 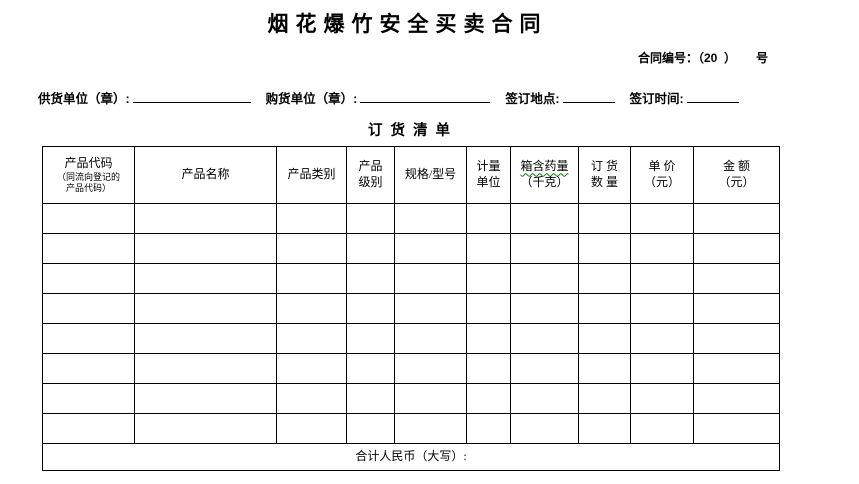 What do you see at coordinates (736, 175) in the screenshot?
I see `col-header-amount: 金 额 （元）` at bounding box center [736, 175].